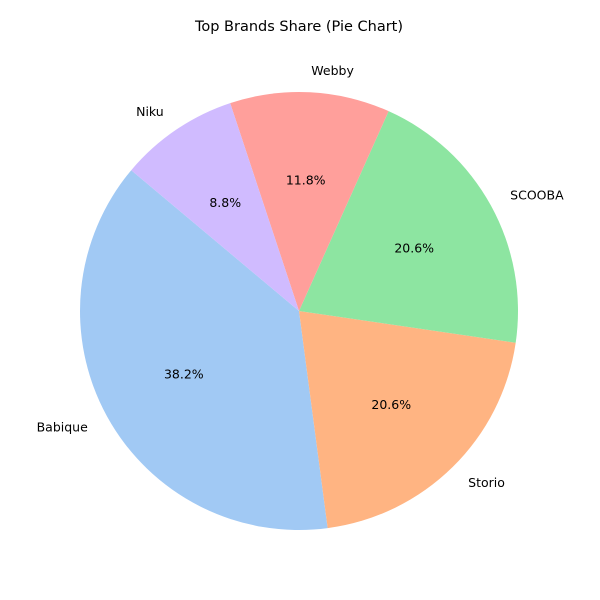  I want to click on slice-percent-storio: 20.6%, so click(391, 404).